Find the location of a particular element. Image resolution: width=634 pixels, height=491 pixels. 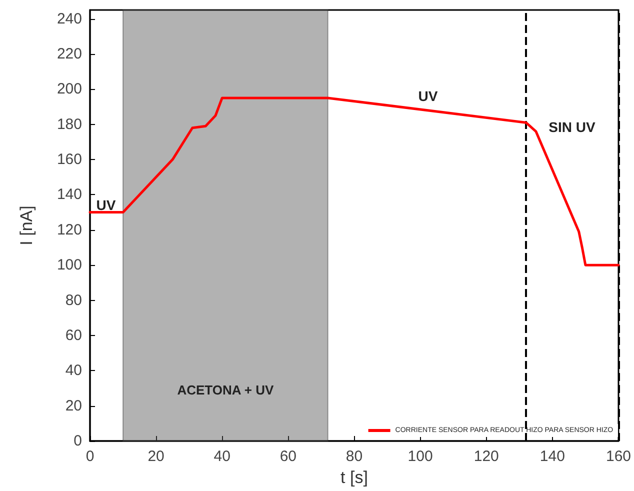

x-tick-label: 140 is located at coordinates (552, 456).